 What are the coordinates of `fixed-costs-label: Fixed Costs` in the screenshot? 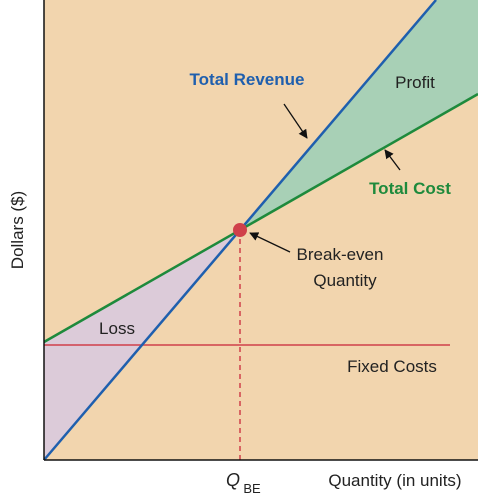 It's located at (392, 366).